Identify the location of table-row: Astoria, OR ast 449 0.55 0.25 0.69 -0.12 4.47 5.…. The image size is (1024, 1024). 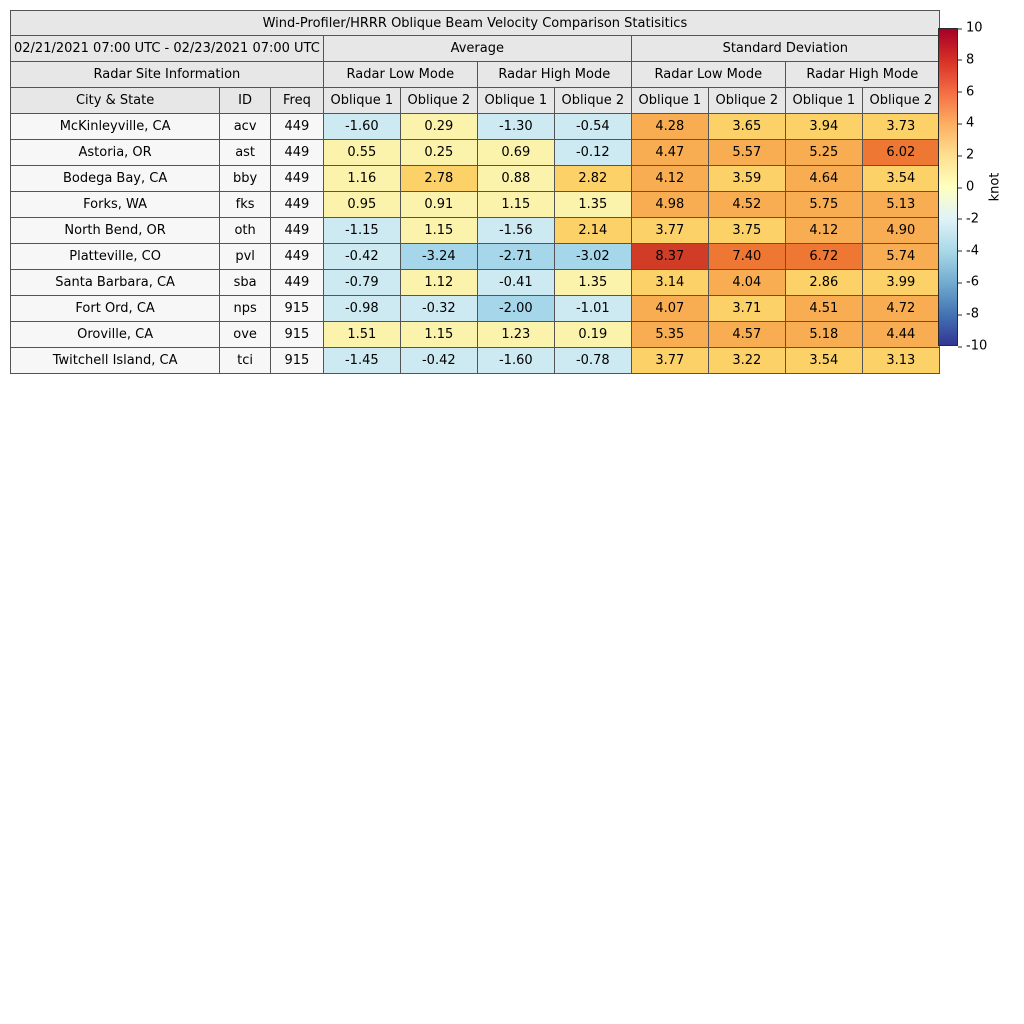
(474, 152).